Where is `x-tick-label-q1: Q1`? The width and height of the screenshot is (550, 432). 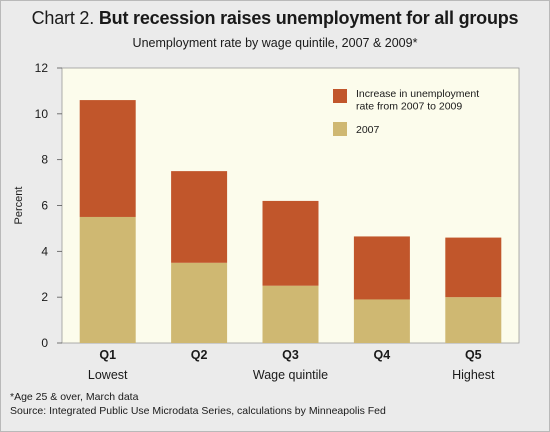 x-tick-label-q1: Q1 is located at coordinates (107, 355).